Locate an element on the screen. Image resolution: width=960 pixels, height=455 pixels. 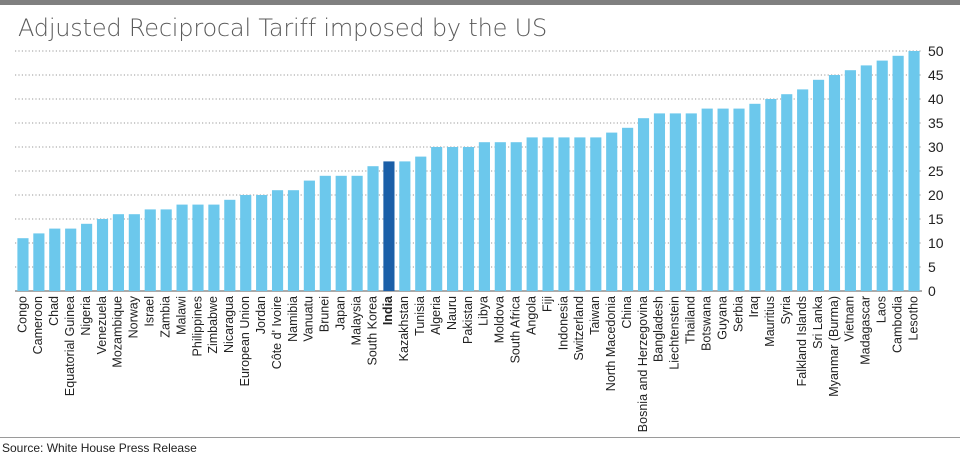
bar-botswana is located at coordinates (707, 199).